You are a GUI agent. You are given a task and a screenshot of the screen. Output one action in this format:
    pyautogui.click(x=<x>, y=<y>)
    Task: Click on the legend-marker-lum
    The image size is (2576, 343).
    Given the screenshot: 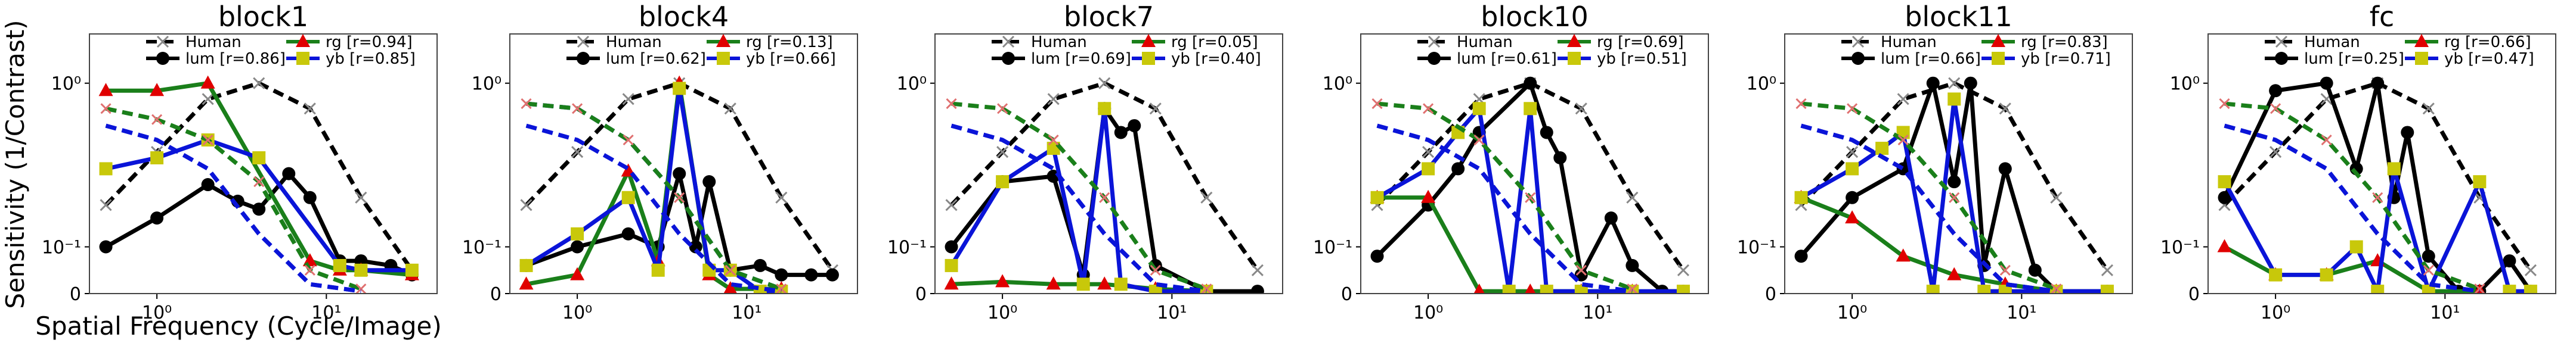 What is the action you would take?
    pyautogui.click(x=1858, y=59)
    